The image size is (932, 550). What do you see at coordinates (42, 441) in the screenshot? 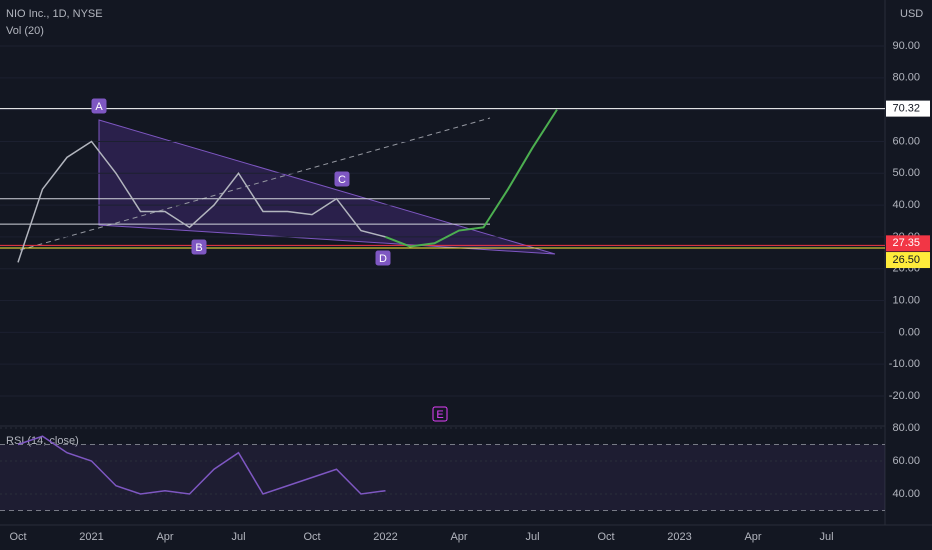
I see `rsi-title: RSI (14, close)` at bounding box center [42, 441].